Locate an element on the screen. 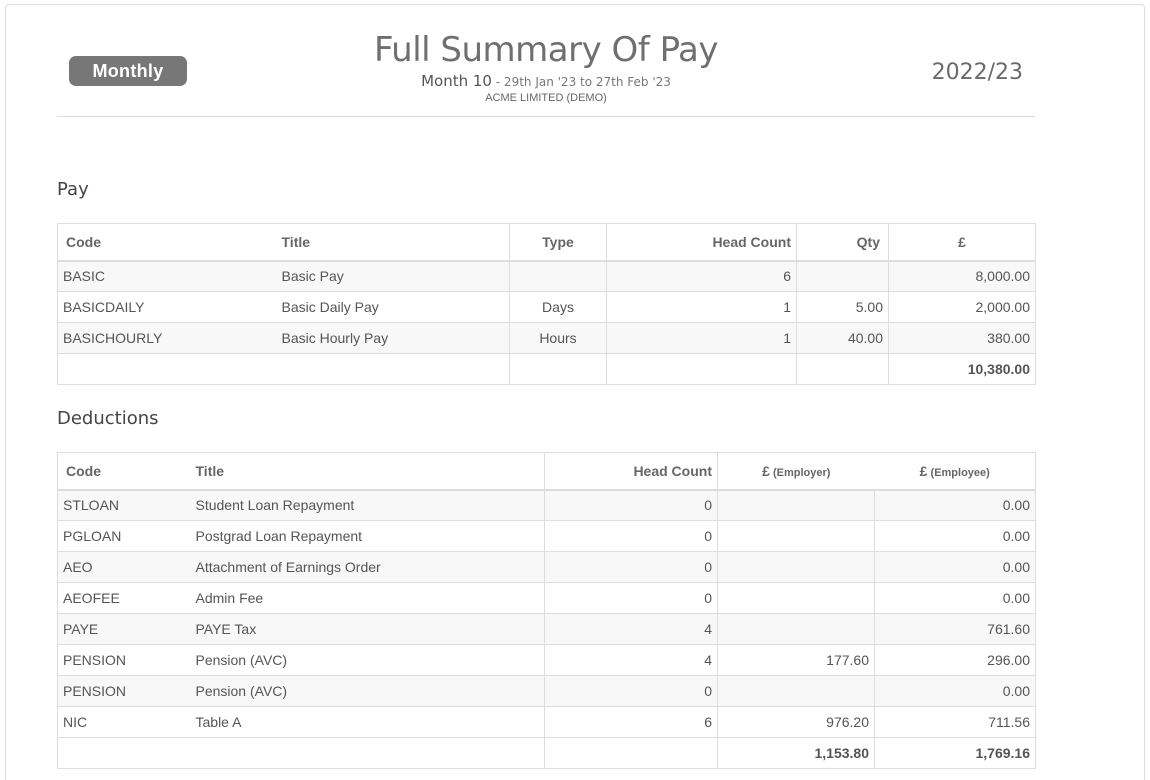 The width and height of the screenshot is (1150, 780). deduction-code-cell: STLOAN is located at coordinates (124, 505).